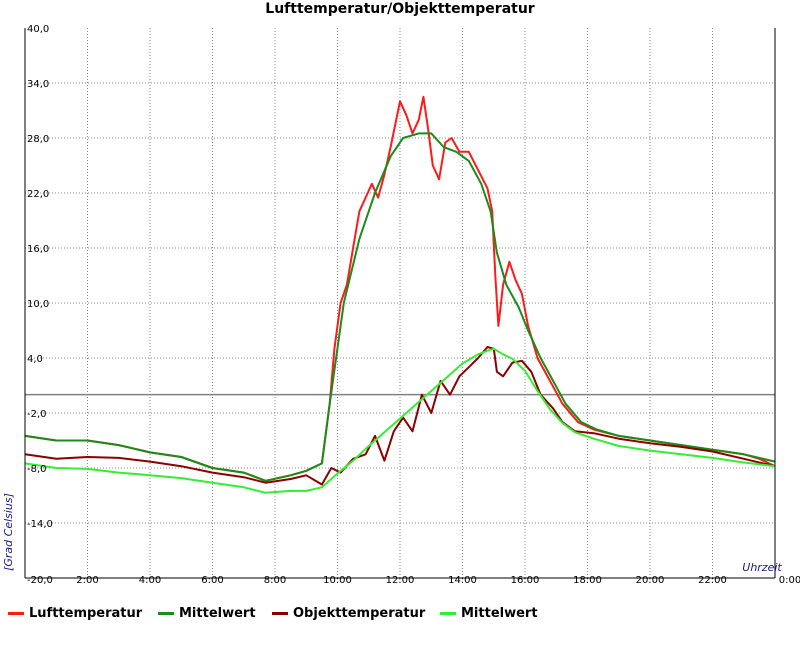  What do you see at coordinates (400, 580) in the screenshot?
I see `x-tick-label: 12:00` at bounding box center [400, 580].